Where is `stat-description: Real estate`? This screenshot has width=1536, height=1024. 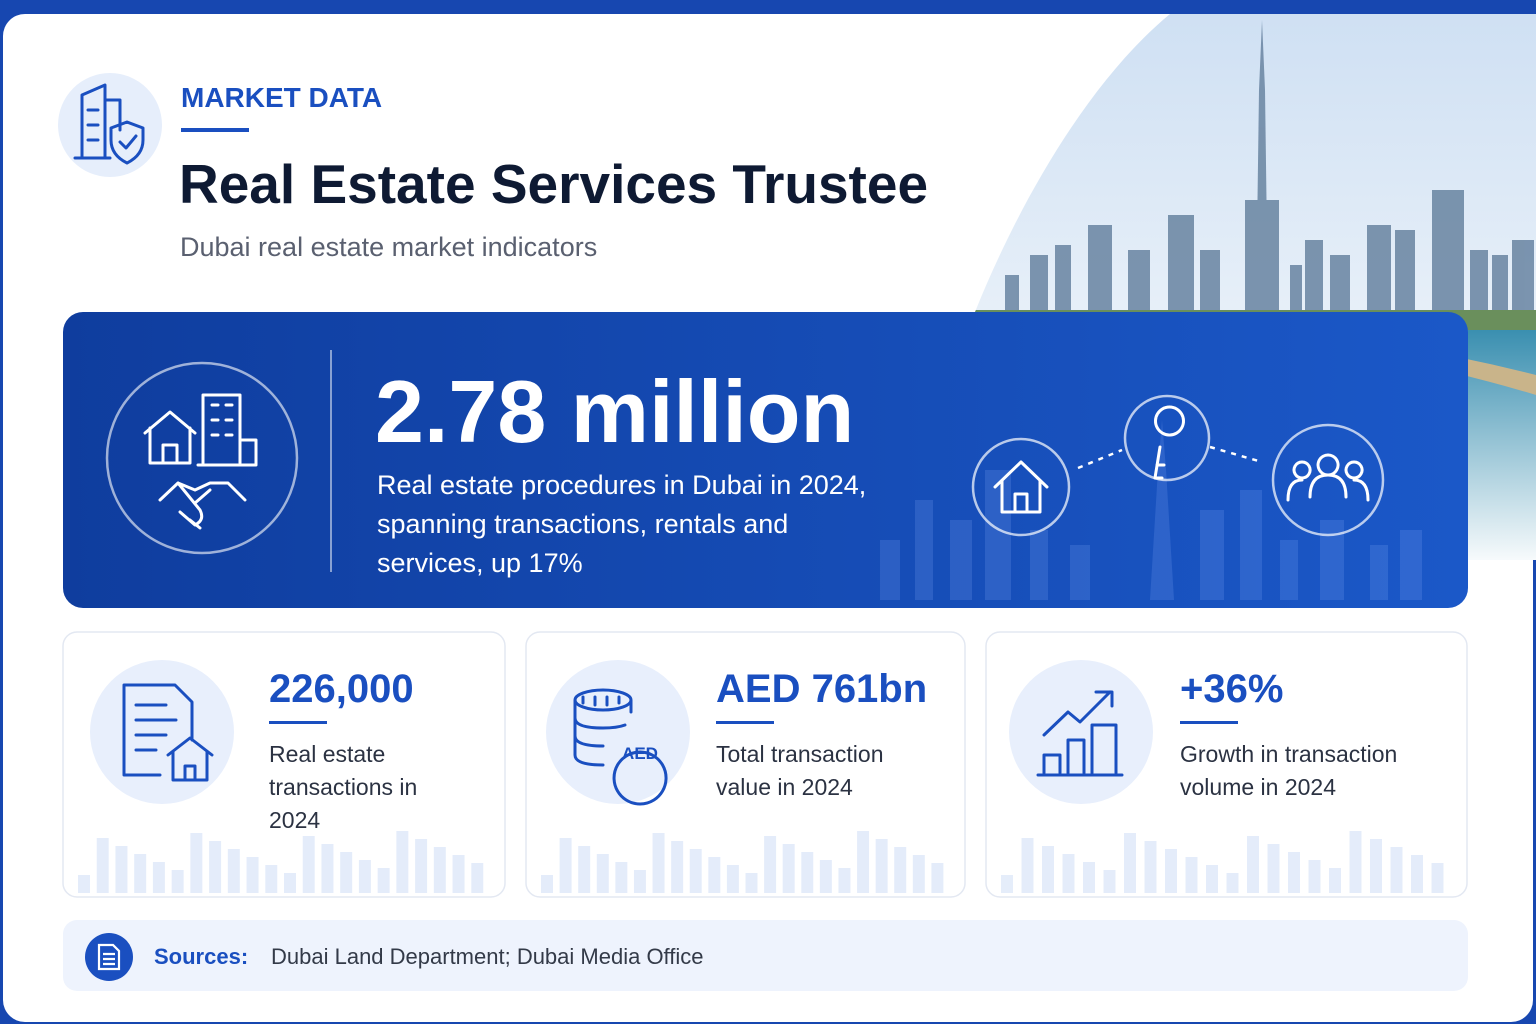
stat-description: Real estate is located at coordinates (327, 754).